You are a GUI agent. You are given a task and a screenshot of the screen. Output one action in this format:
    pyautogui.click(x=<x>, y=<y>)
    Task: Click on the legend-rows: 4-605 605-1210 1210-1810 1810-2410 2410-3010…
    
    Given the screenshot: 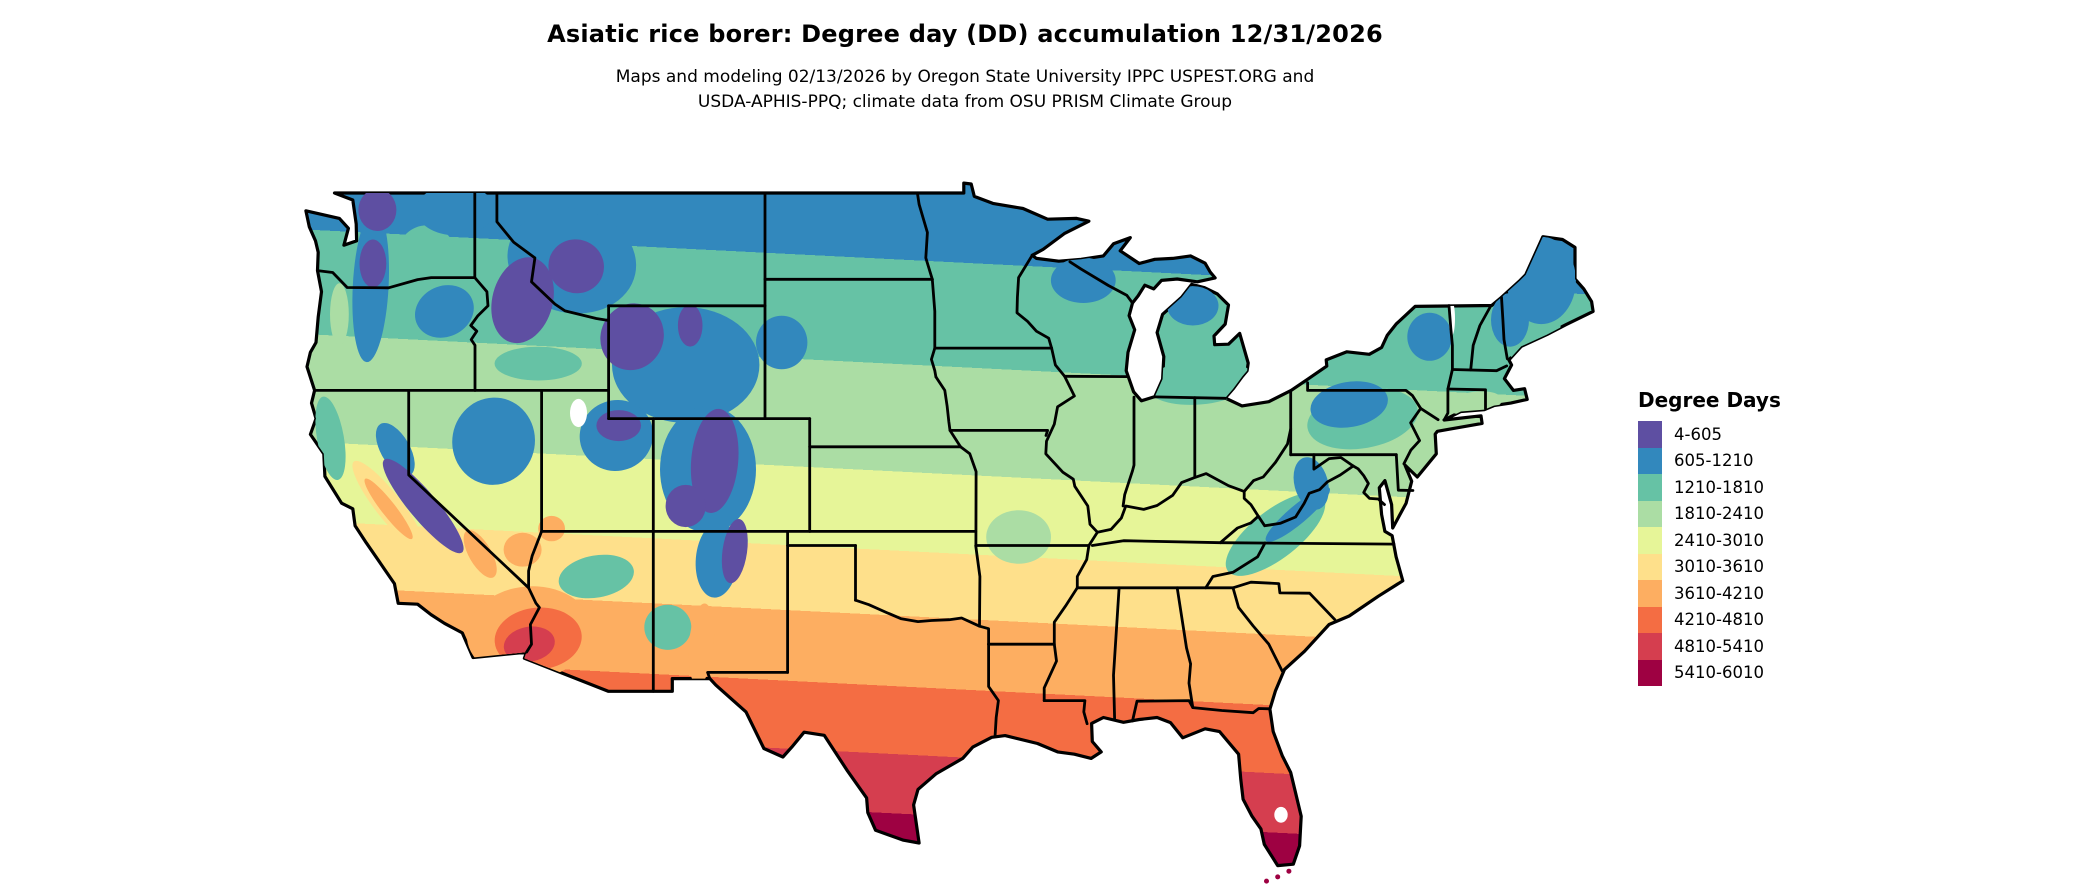 What is the action you would take?
    pyautogui.click(x=1709, y=553)
    